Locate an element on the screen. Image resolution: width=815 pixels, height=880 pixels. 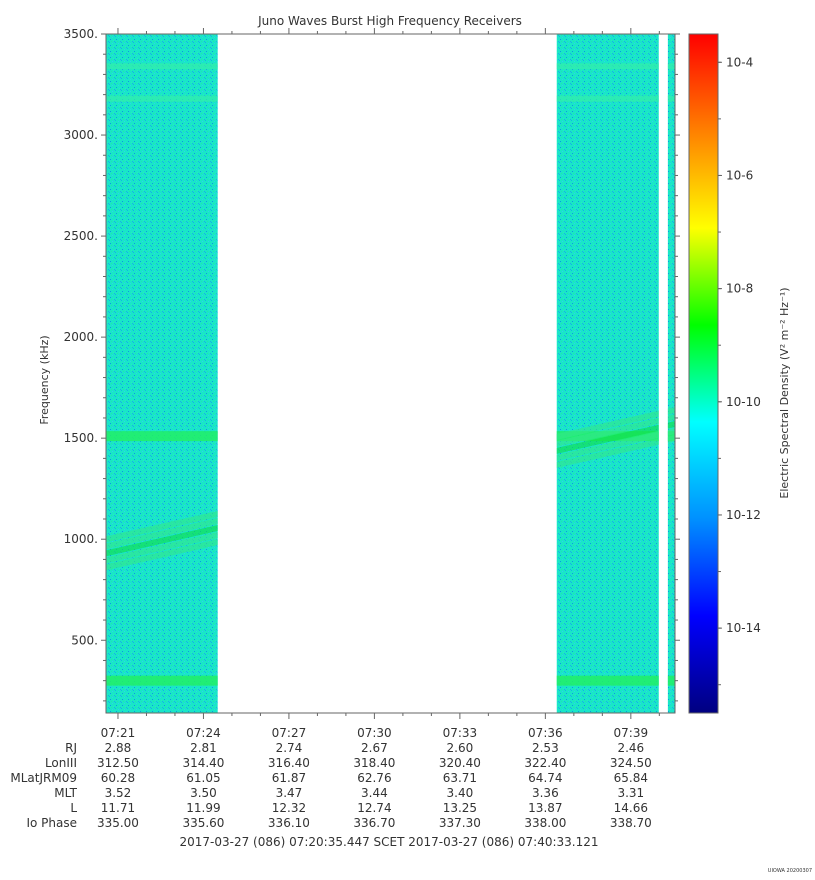
x-tick-label: 07:24 is located at coordinates (203, 733).